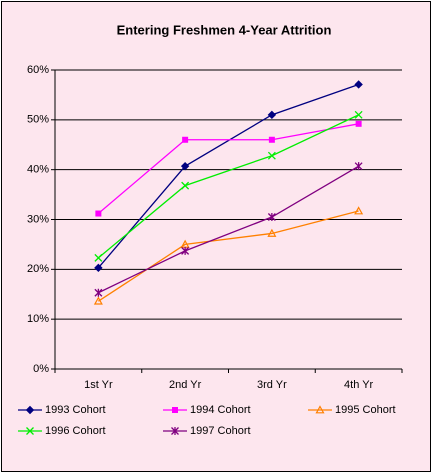 The height and width of the screenshot is (474, 433). Describe the element at coordinates (98, 385) in the screenshot. I see `x-tick-label: 1st Yr` at that location.